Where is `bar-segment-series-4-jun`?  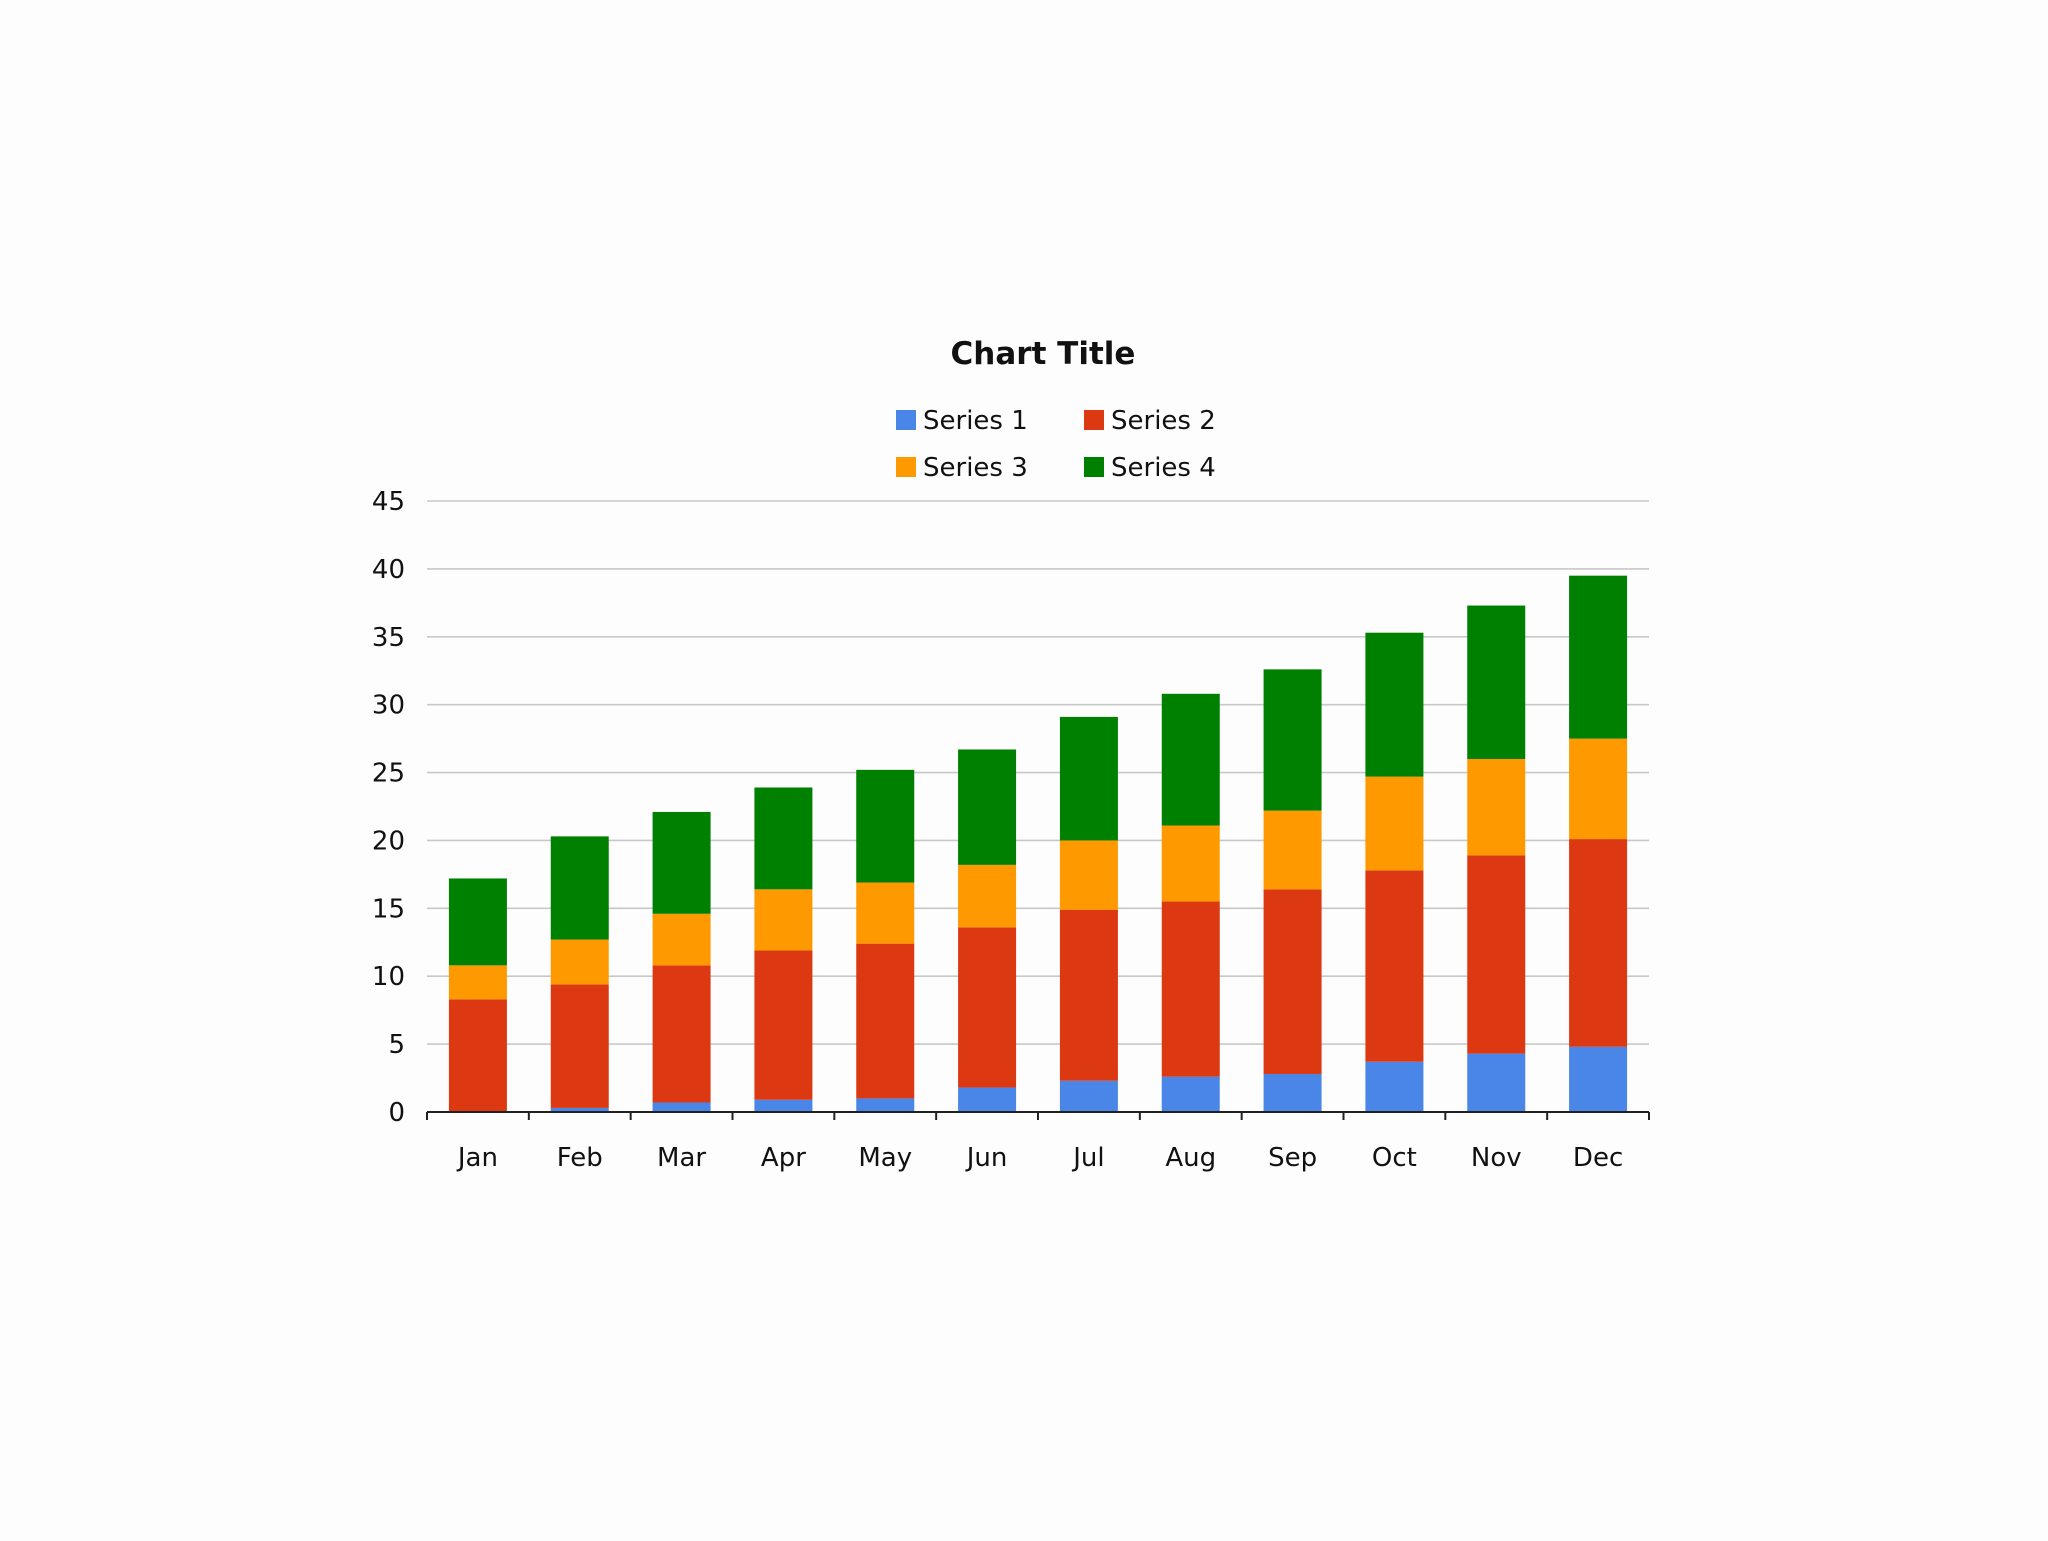 bar-segment-series-4-jun is located at coordinates (987, 807).